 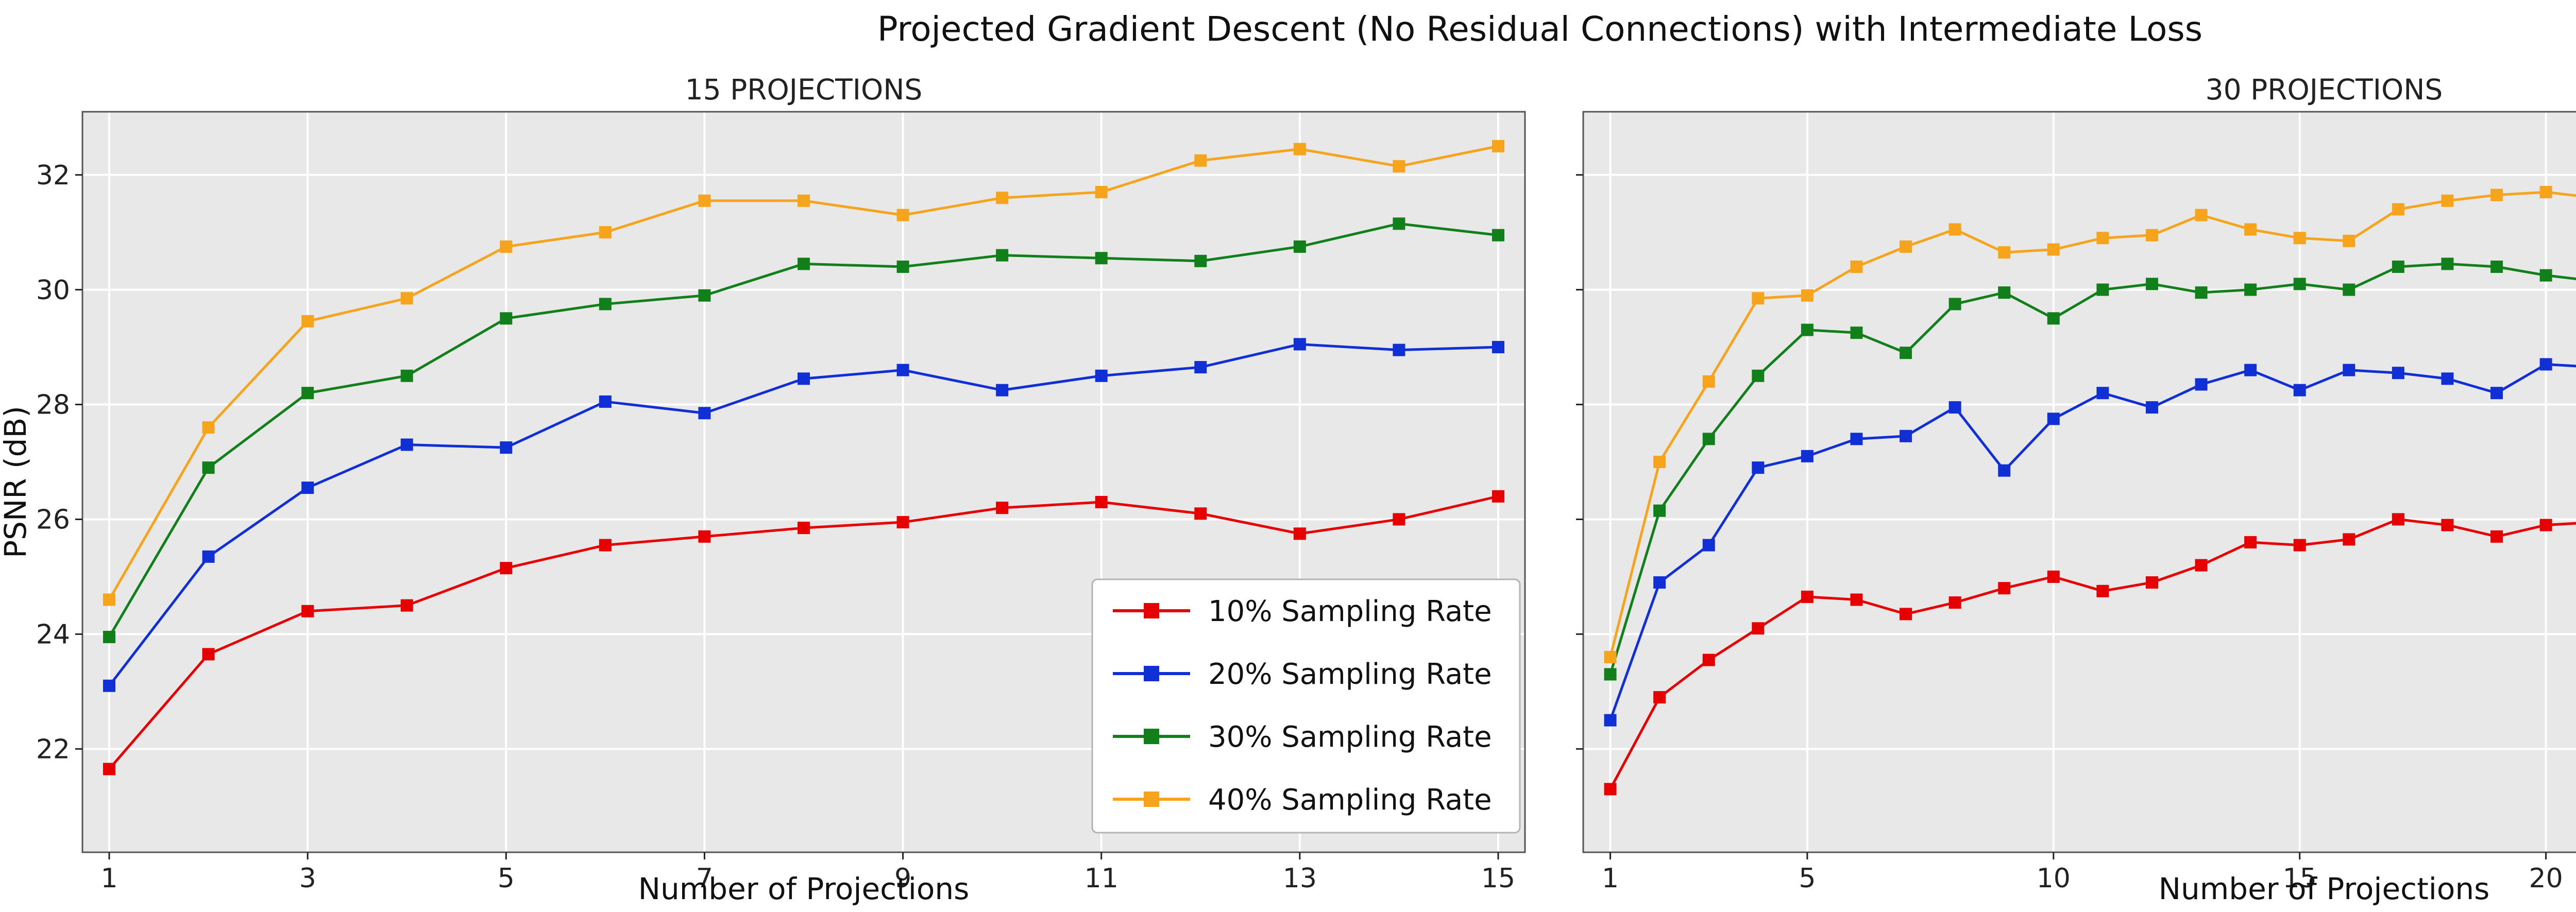 What do you see at coordinates (1302, 674) in the screenshot?
I see `legend-entry: 20% Sampling Rate` at bounding box center [1302, 674].